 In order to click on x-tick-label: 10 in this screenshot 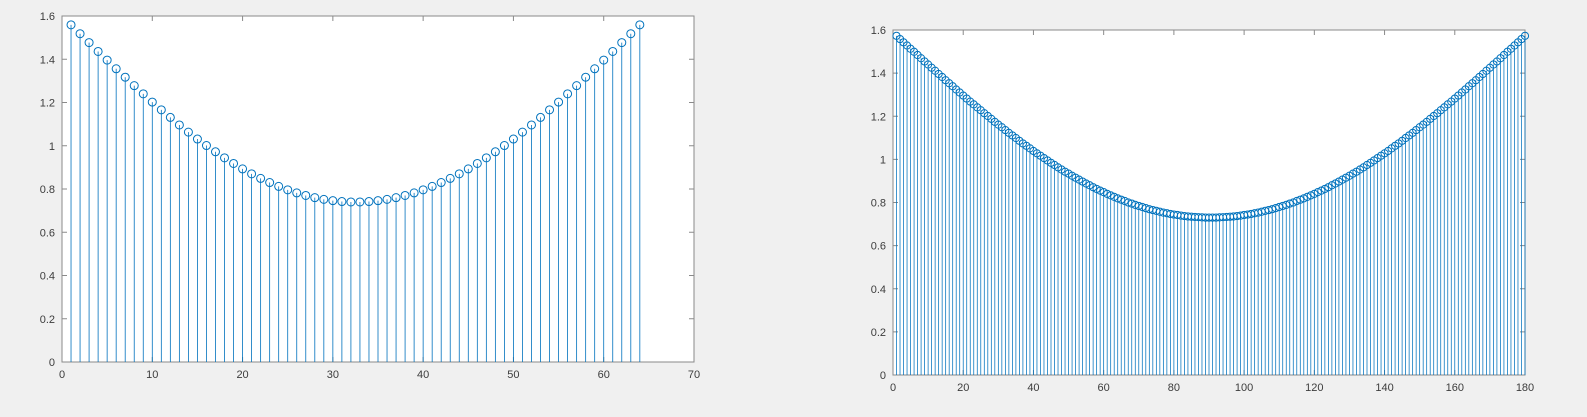, I will do `click(152, 375)`.